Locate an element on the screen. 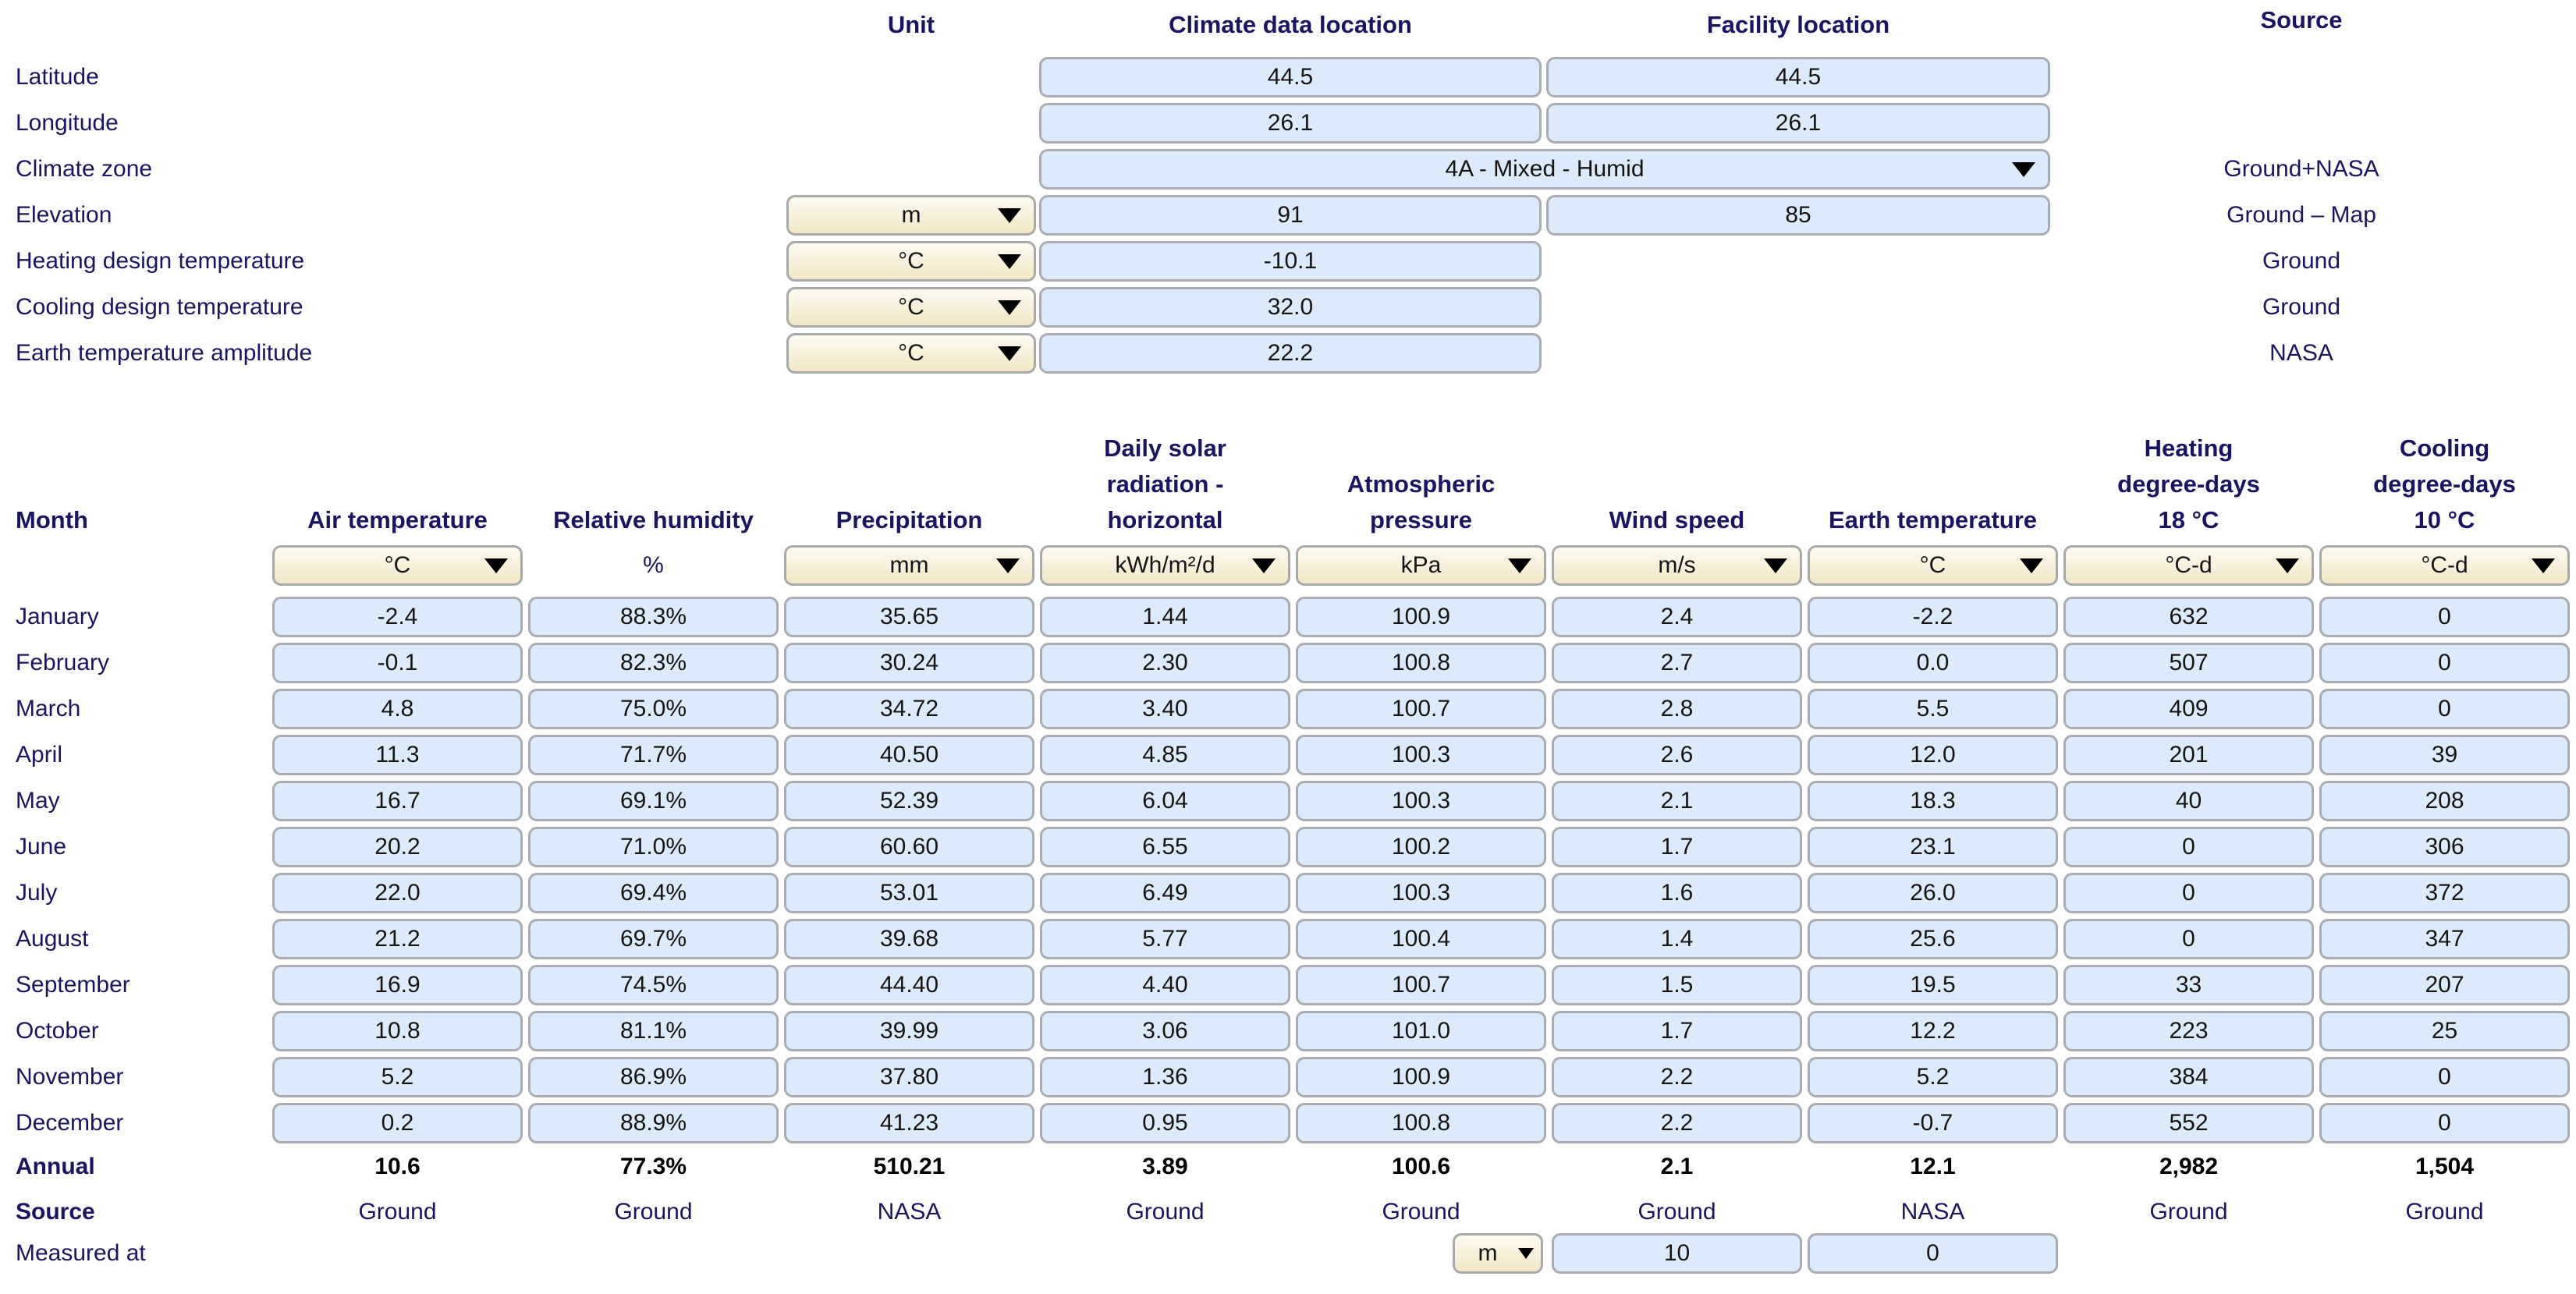 This screenshot has height=1294, width=2576. cell-earth_temperature: 26.0 is located at coordinates (1933, 893).